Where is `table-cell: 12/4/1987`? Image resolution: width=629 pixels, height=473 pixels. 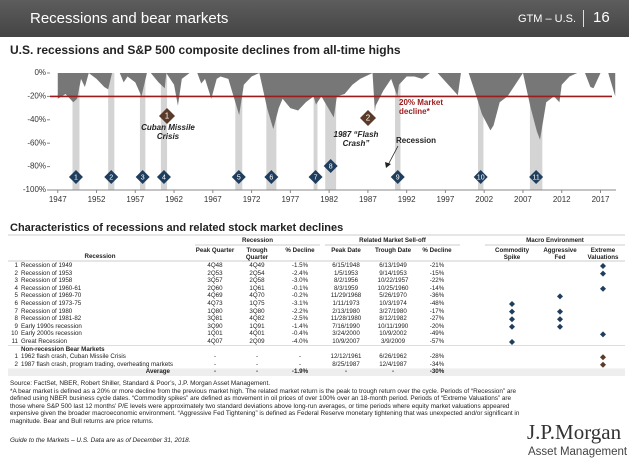
table-cell: 12/4/1987 is located at coordinates (393, 364).